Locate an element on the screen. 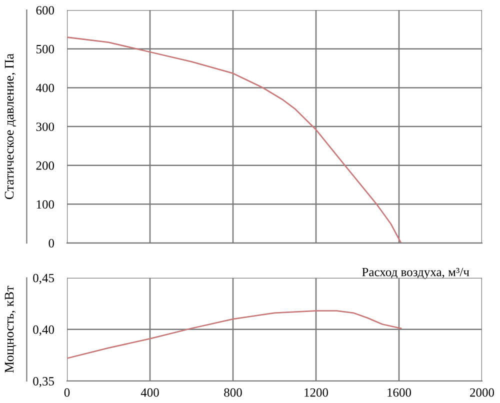 The height and width of the screenshot is (403, 500). y-tick-label: 500 is located at coordinates (45, 49).